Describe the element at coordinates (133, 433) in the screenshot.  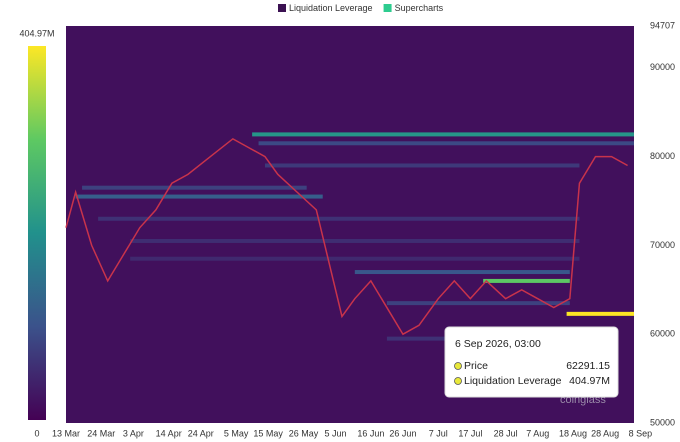
I see `x-tick-label: 3 Apr` at that location.